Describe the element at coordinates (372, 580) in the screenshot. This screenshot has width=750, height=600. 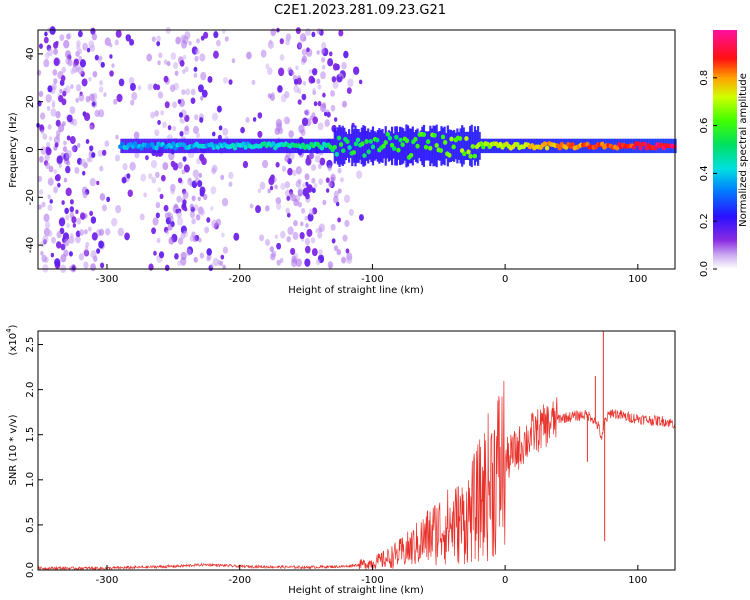
I see `snr-xtick-label: -100` at that location.